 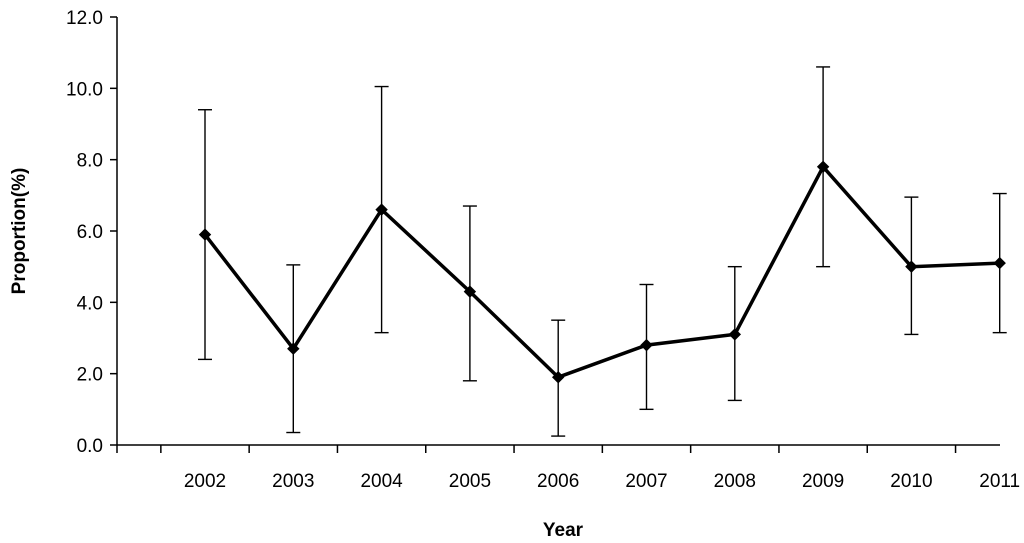 I want to click on x-tick-label: 2004, so click(x=381, y=481).